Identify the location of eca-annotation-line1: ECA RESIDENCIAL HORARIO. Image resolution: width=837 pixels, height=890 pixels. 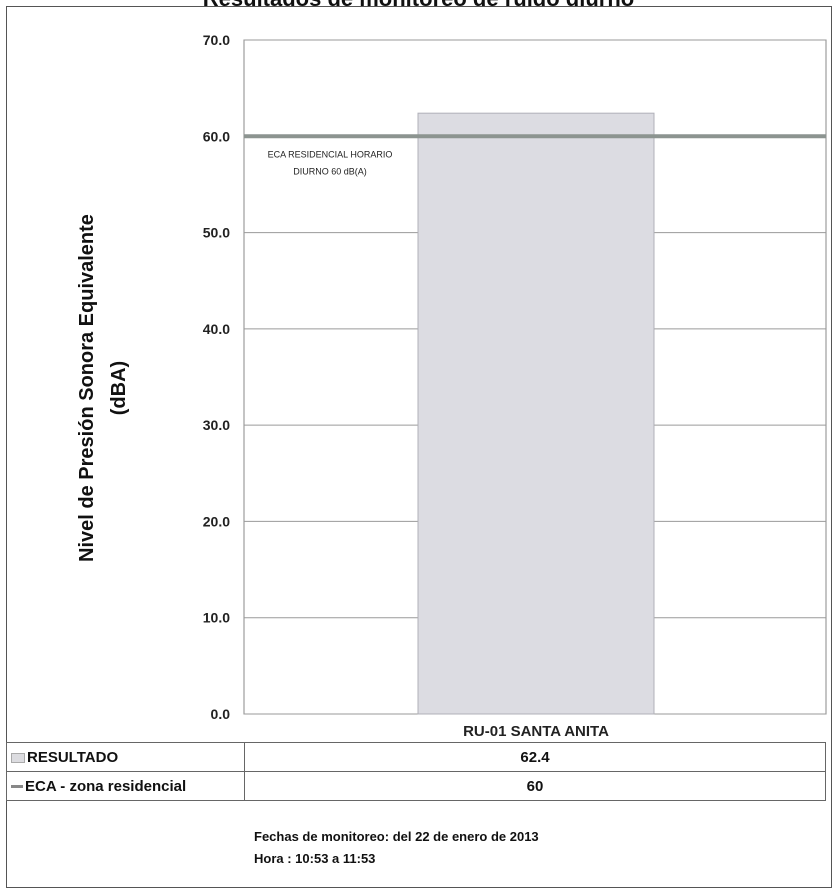
(330, 154).